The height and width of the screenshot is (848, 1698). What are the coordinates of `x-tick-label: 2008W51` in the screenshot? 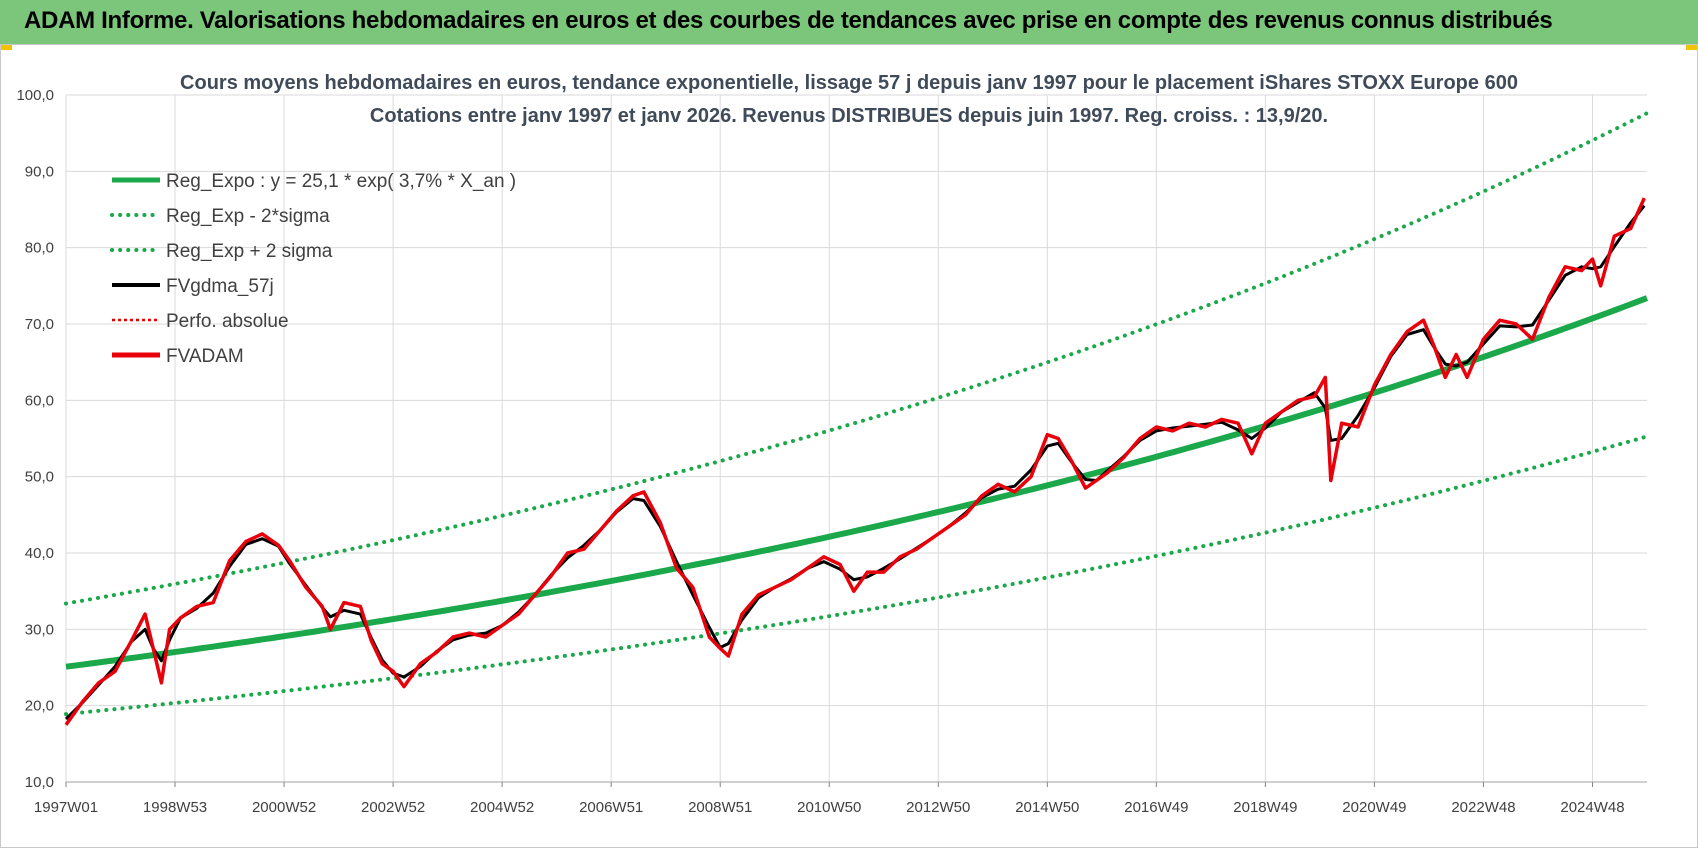 It's located at (720, 807).